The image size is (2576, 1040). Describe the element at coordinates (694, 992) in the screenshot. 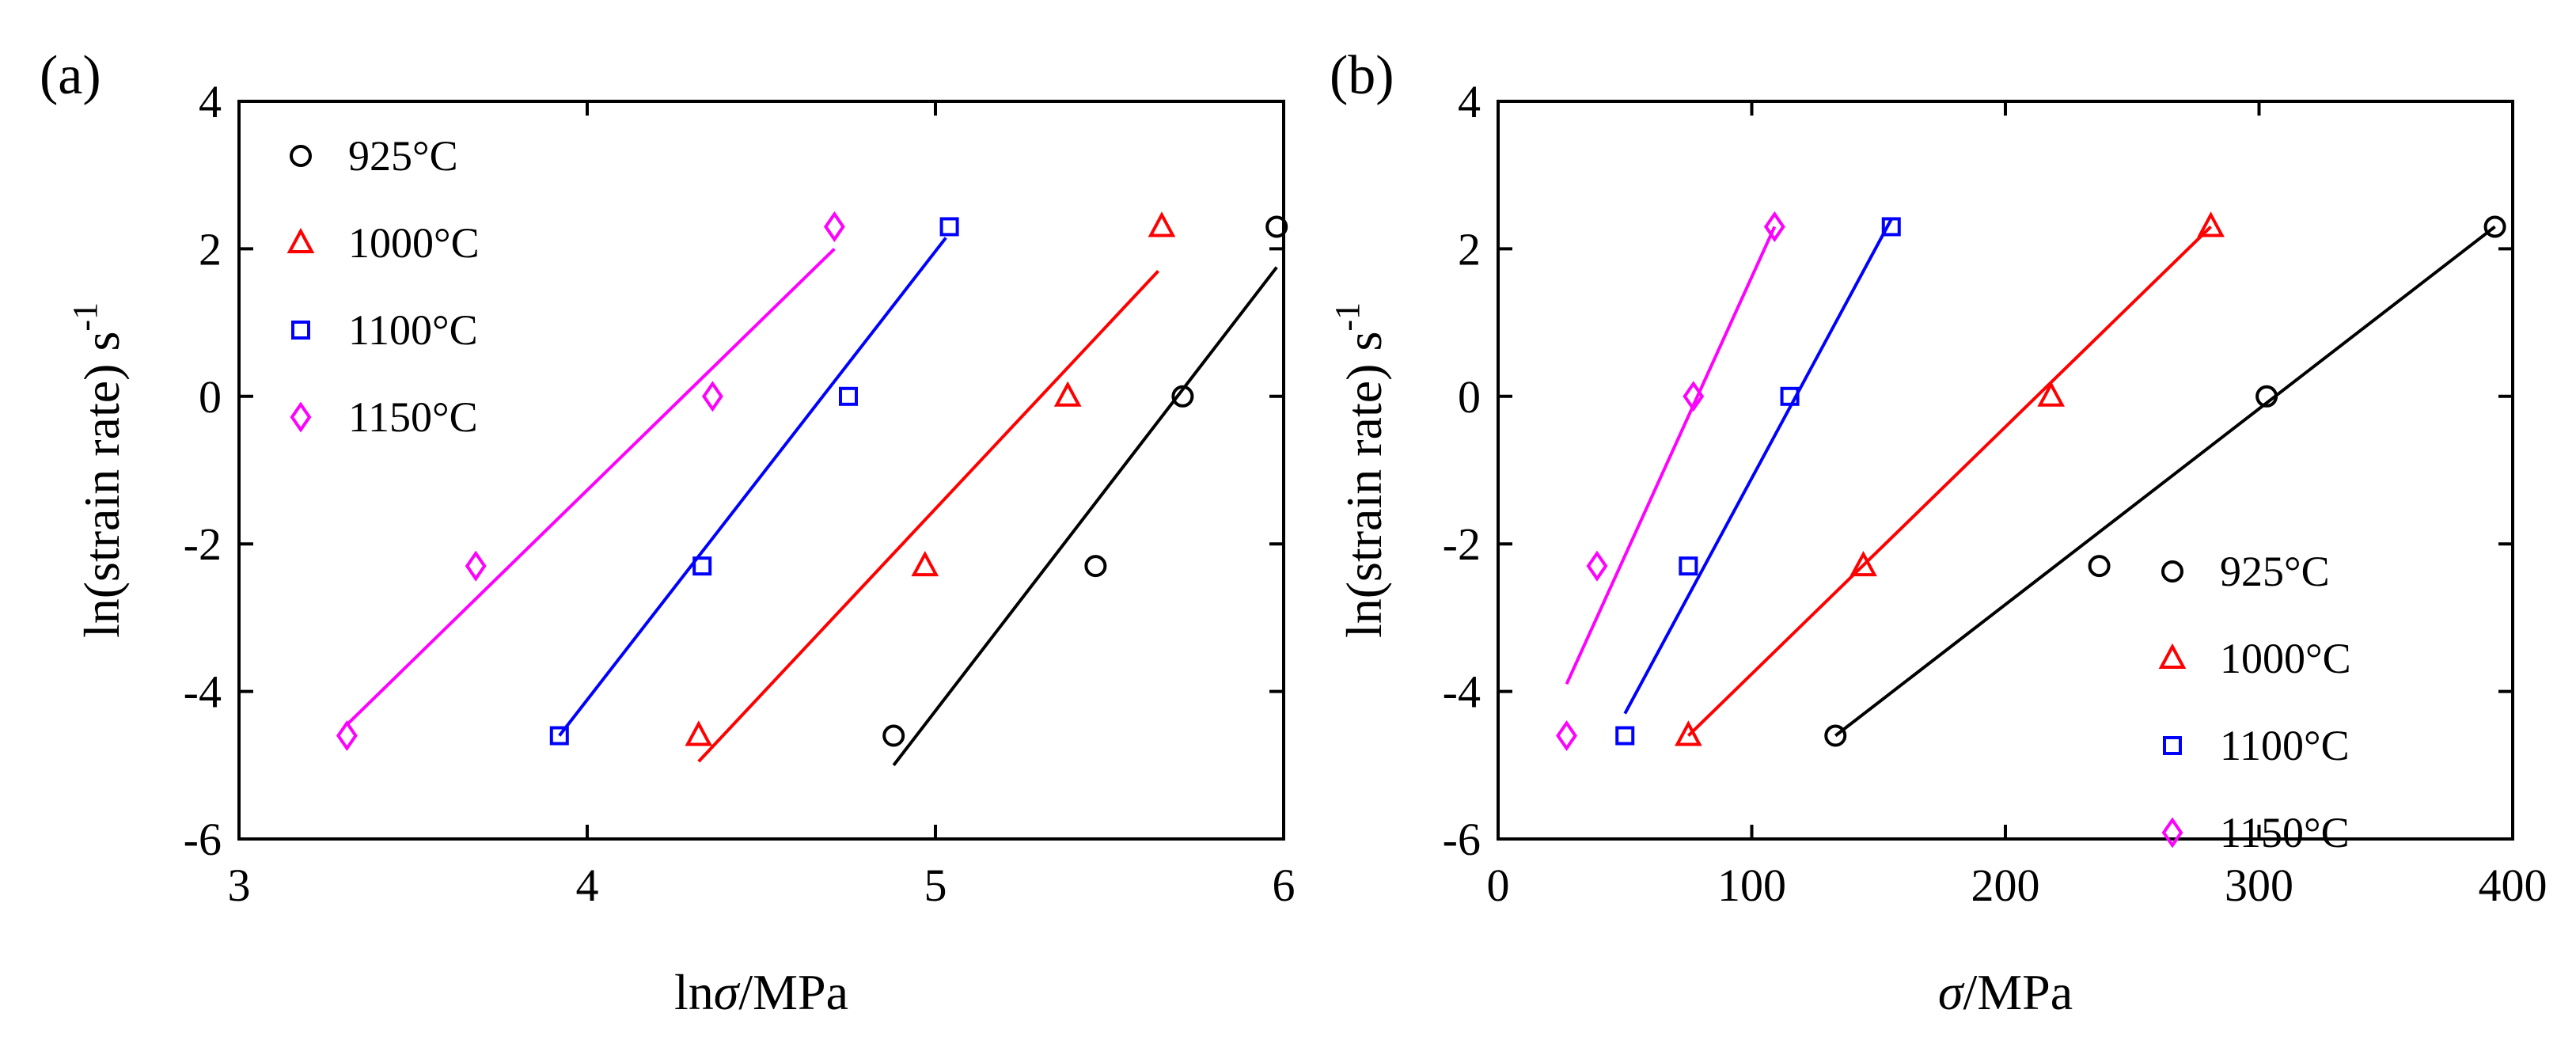

I see `x-axis-label-main: ln` at that location.